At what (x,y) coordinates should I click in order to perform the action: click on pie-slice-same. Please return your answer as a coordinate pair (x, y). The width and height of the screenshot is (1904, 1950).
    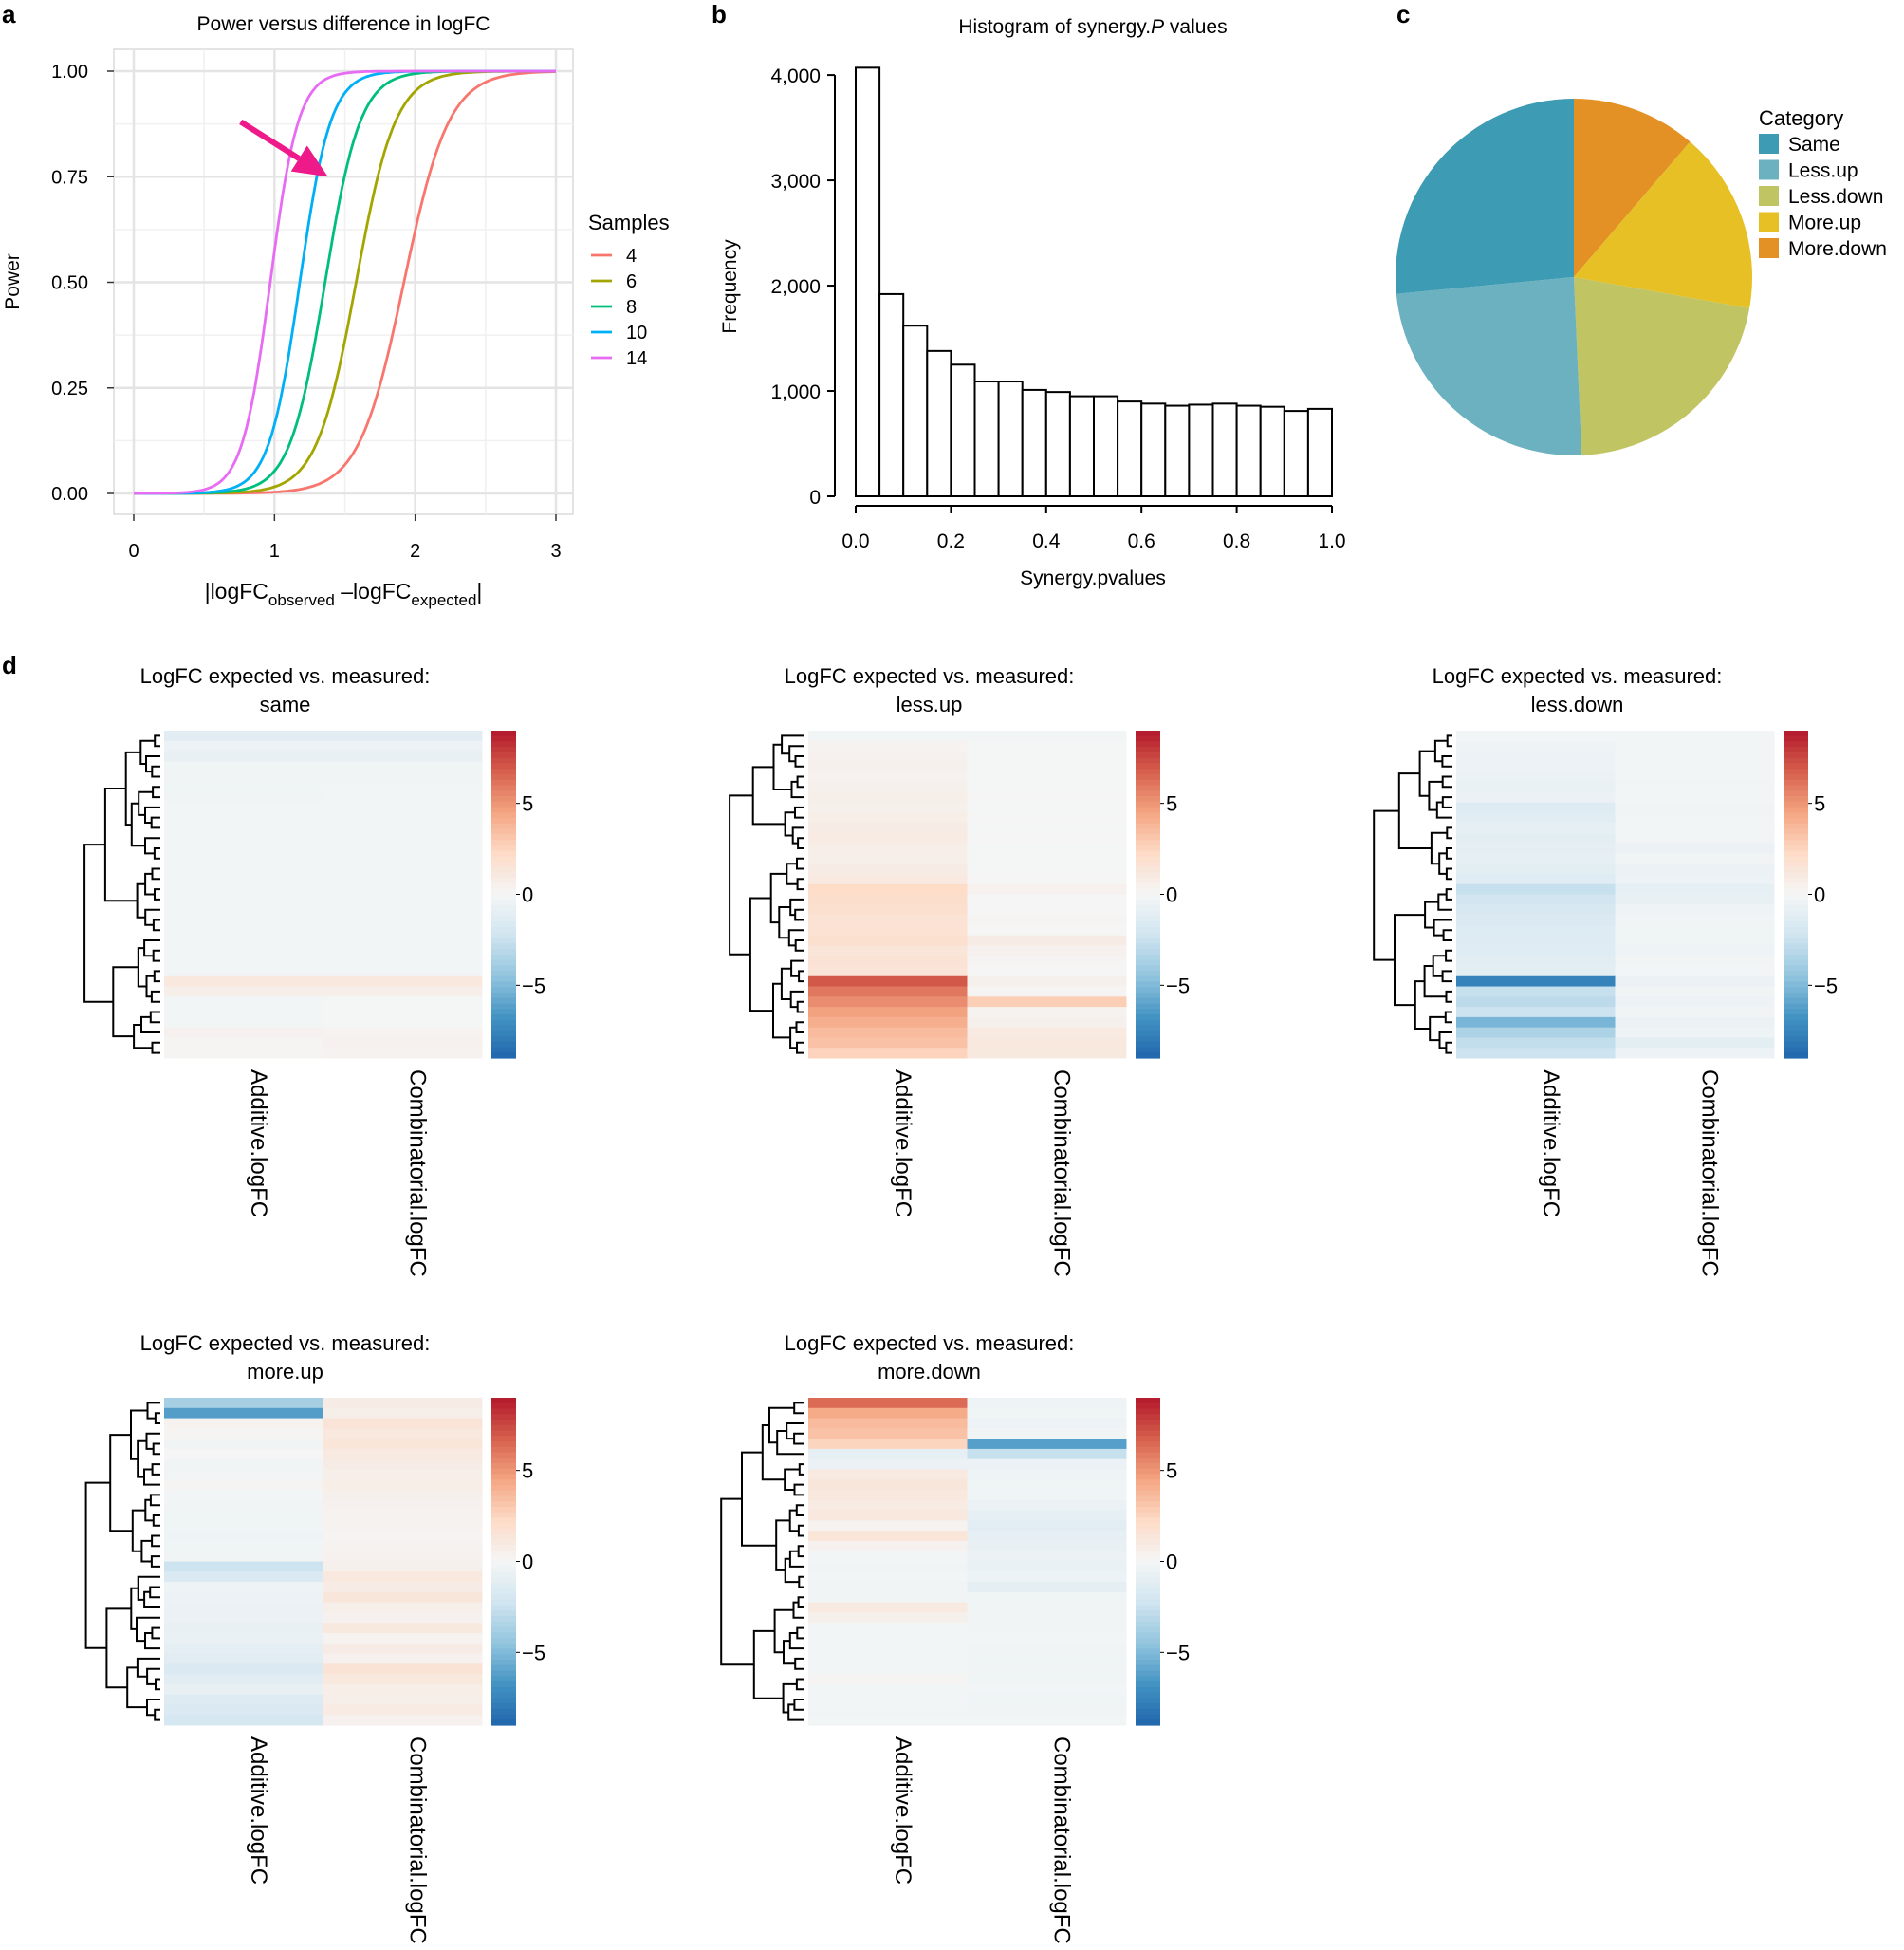
    Looking at the image, I should click on (1484, 196).